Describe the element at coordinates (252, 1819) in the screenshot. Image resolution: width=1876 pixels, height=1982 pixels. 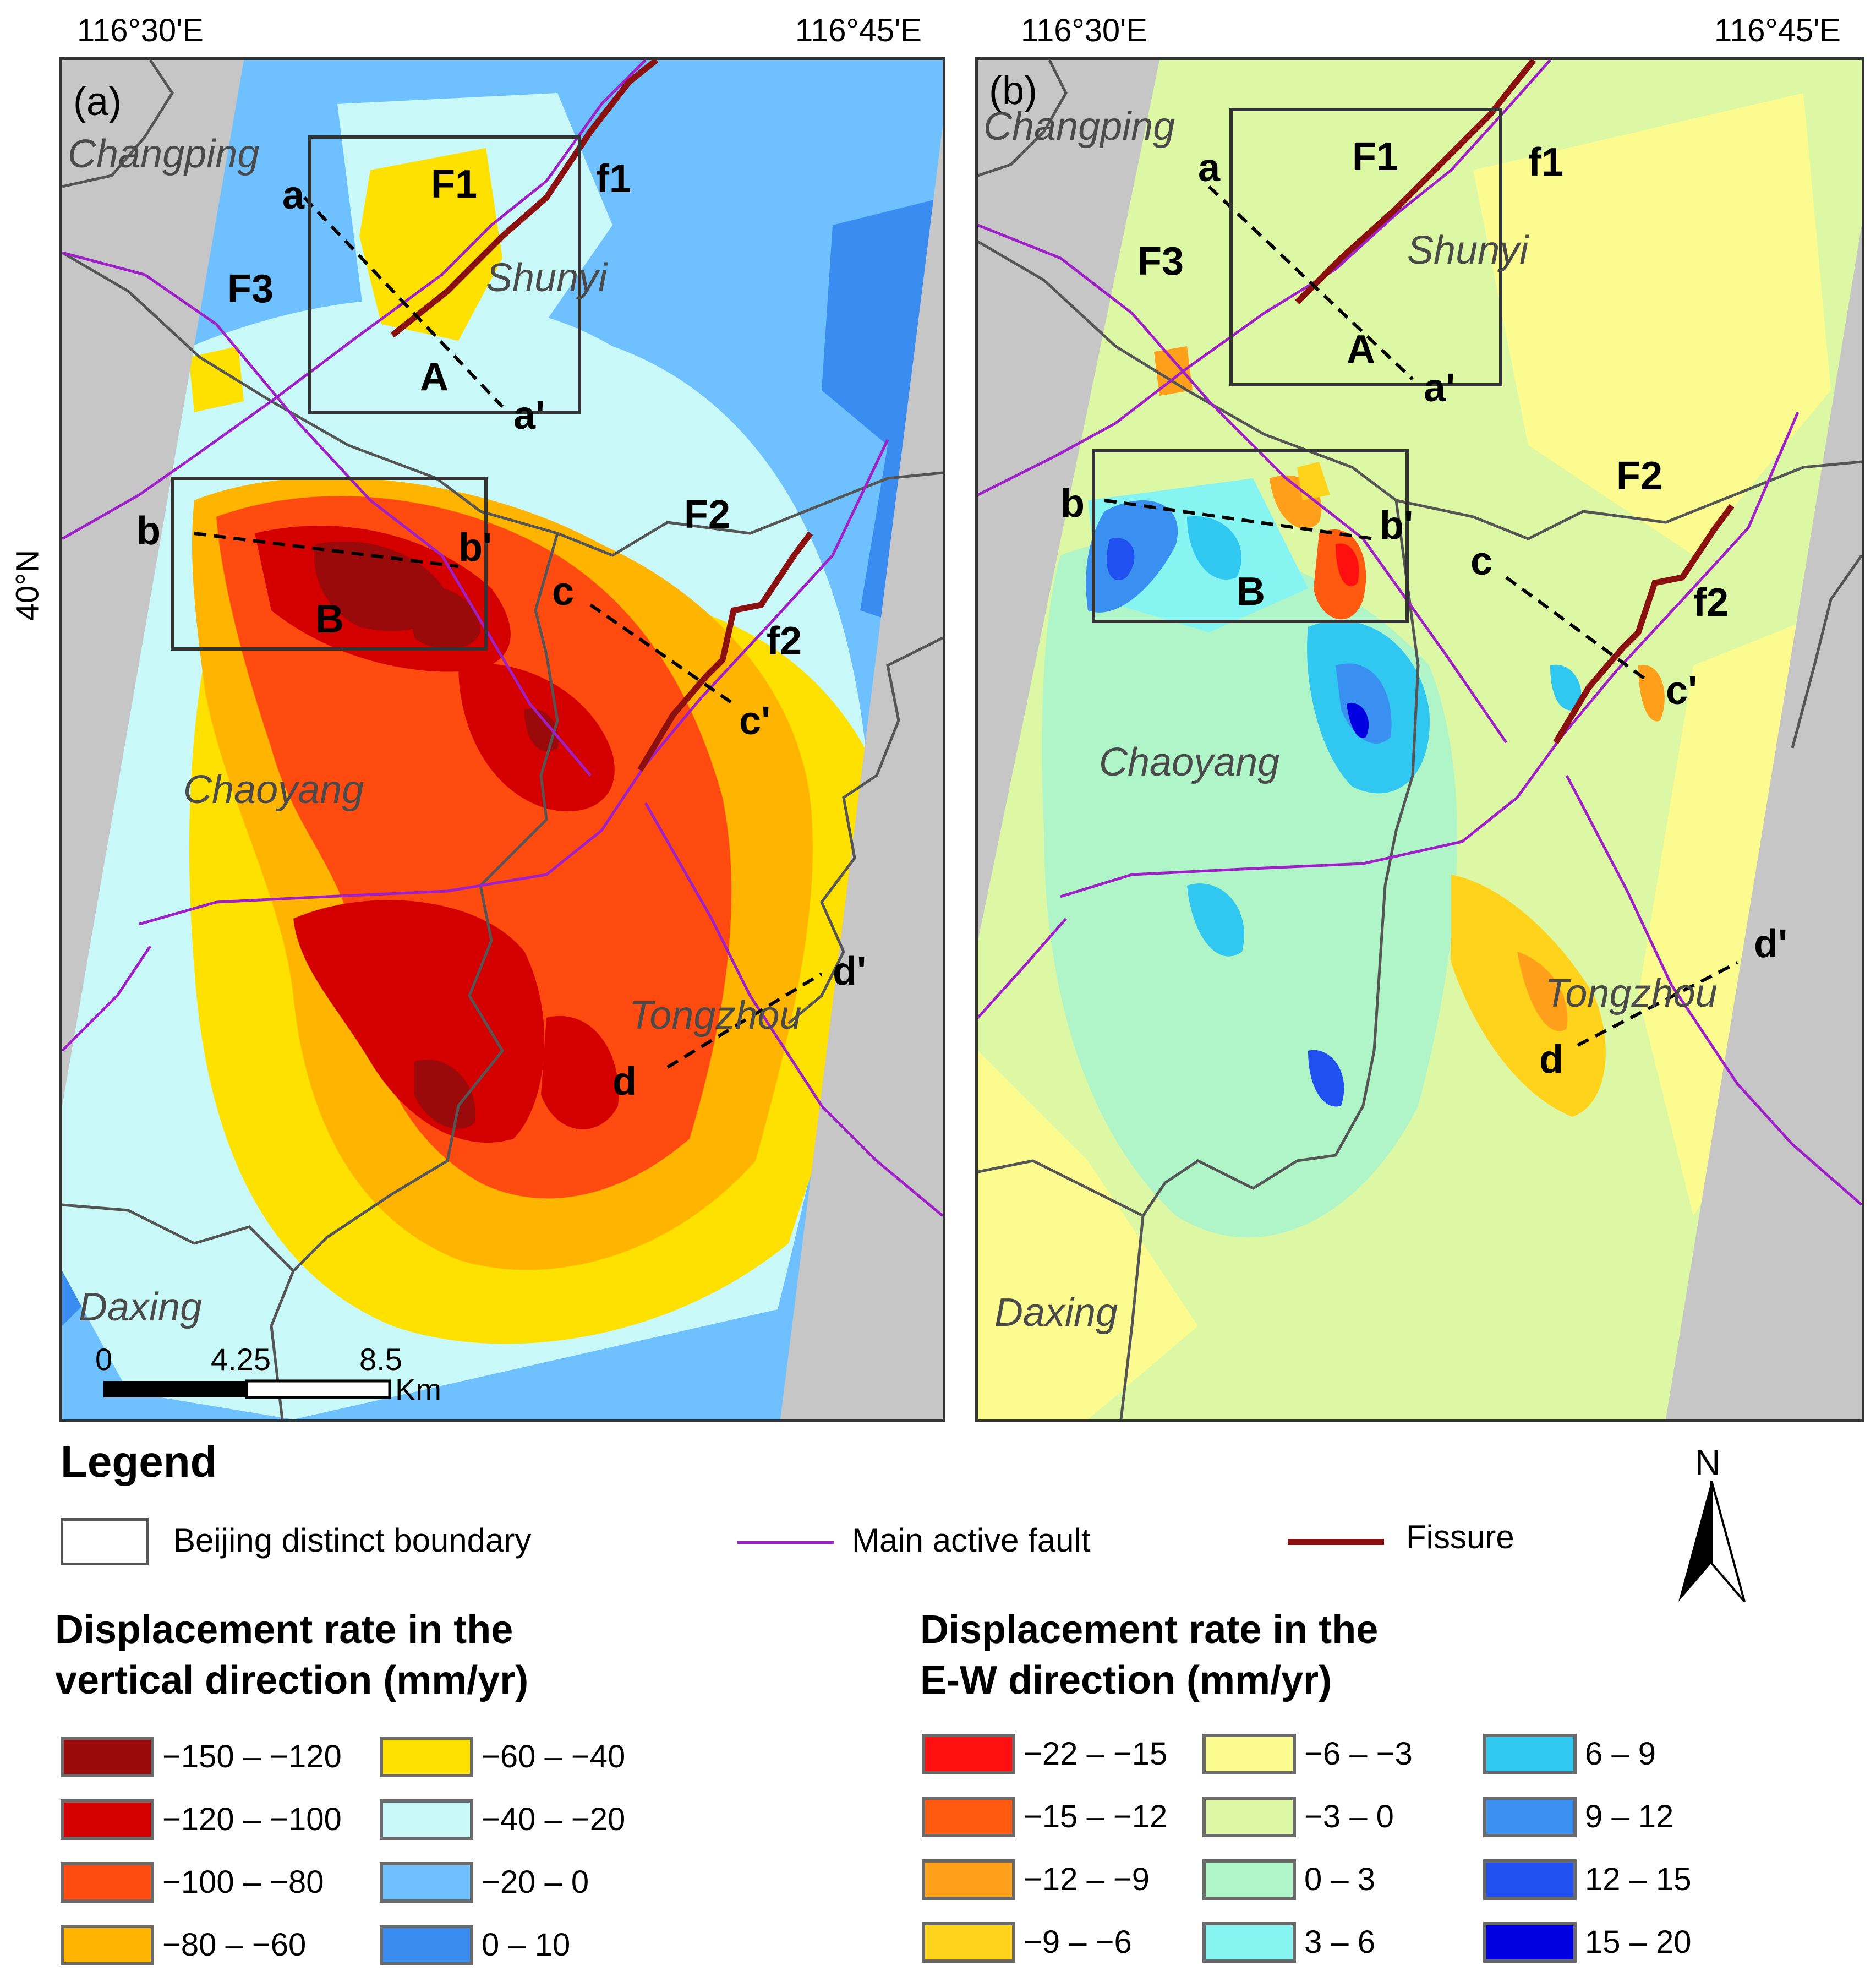
I see `vertical-class-label-1: −120 – −100` at that location.